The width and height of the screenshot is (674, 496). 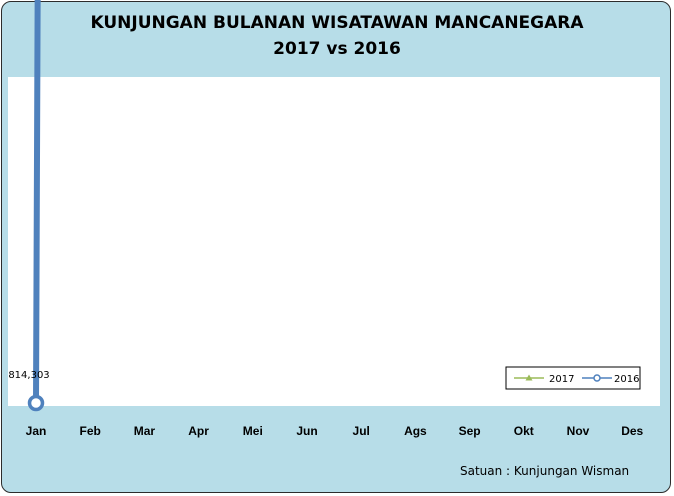 What do you see at coordinates (361, 431) in the screenshot?
I see `category-label-jul: Jul` at bounding box center [361, 431].